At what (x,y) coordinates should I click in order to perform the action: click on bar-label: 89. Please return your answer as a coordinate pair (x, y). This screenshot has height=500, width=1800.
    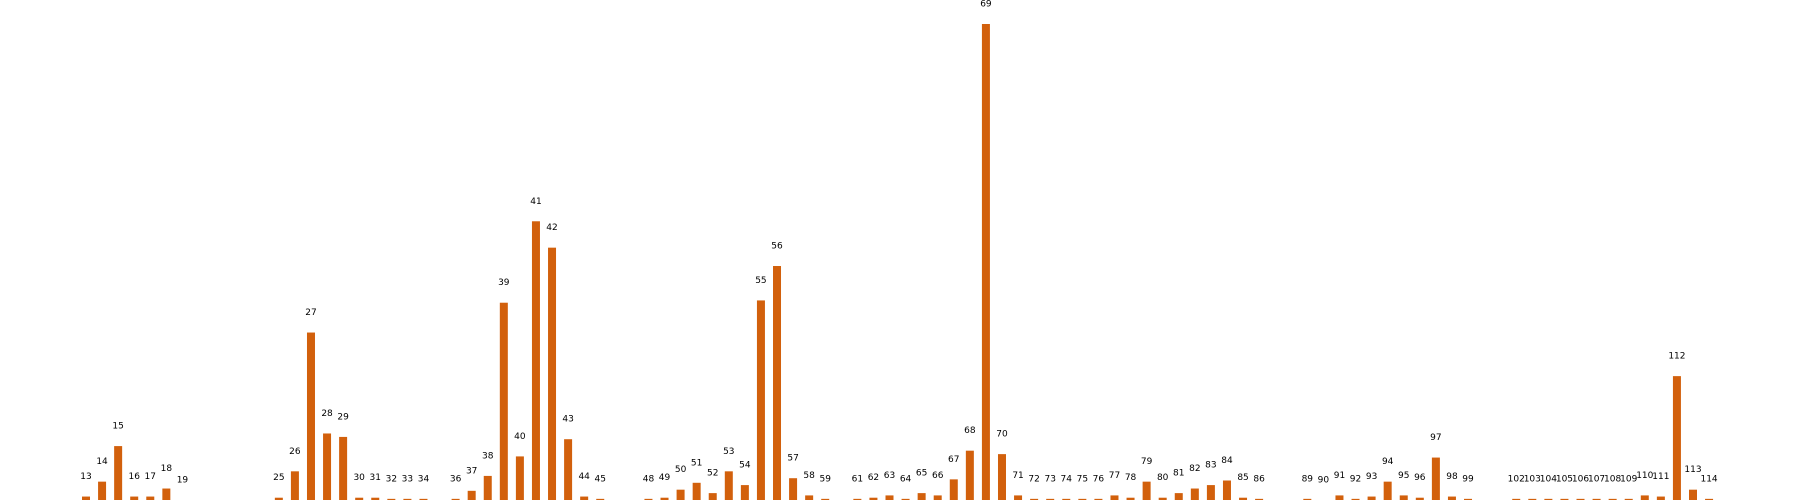
    Looking at the image, I should click on (1308, 479).